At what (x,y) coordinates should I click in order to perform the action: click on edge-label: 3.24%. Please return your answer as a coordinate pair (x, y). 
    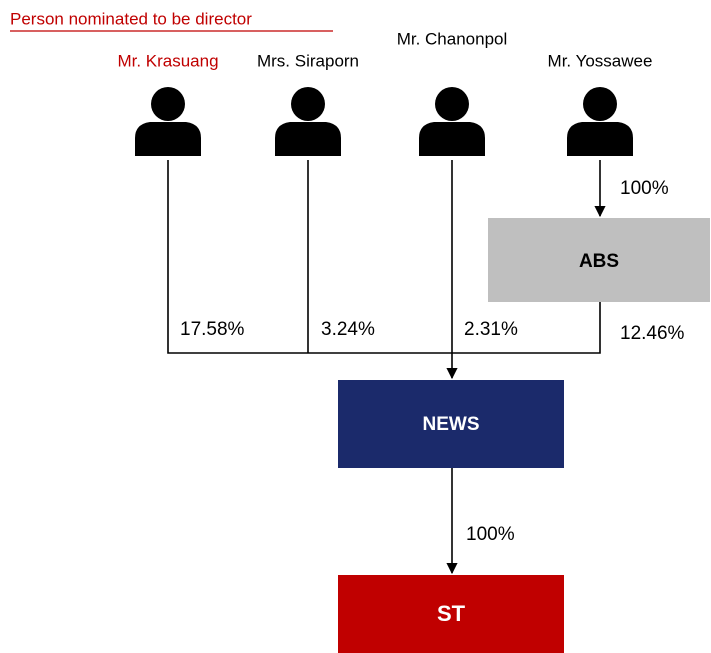
    Looking at the image, I should click on (348, 329).